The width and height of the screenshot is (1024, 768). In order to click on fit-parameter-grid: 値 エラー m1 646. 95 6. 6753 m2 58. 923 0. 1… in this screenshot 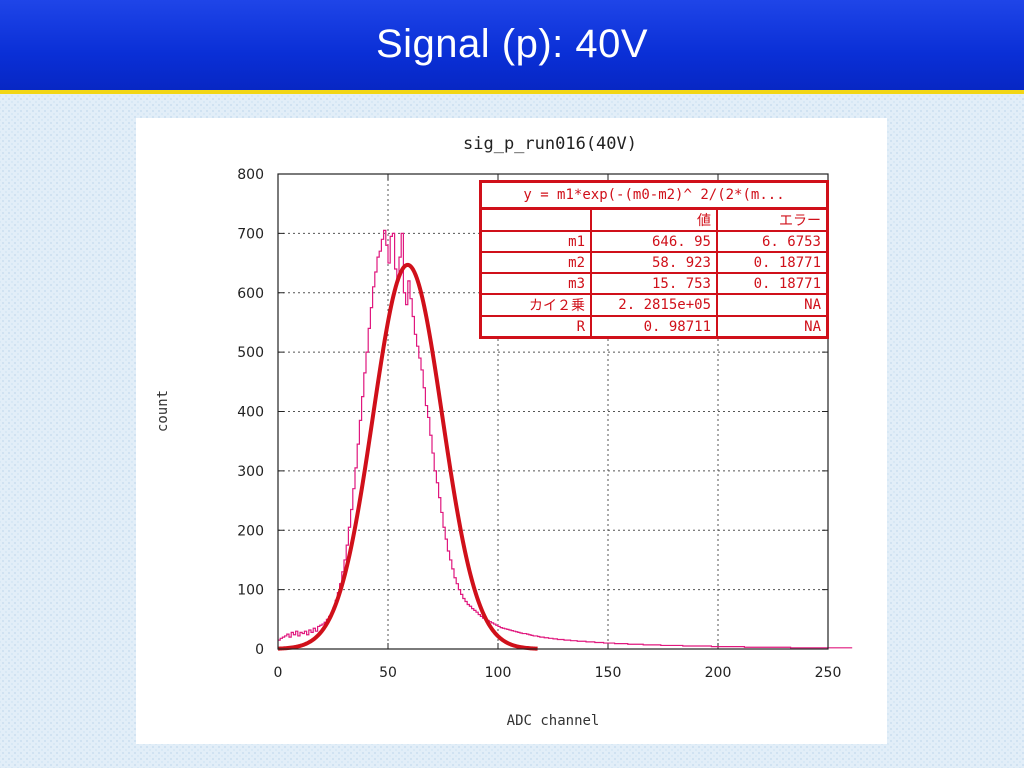, I will do `click(654, 273)`.